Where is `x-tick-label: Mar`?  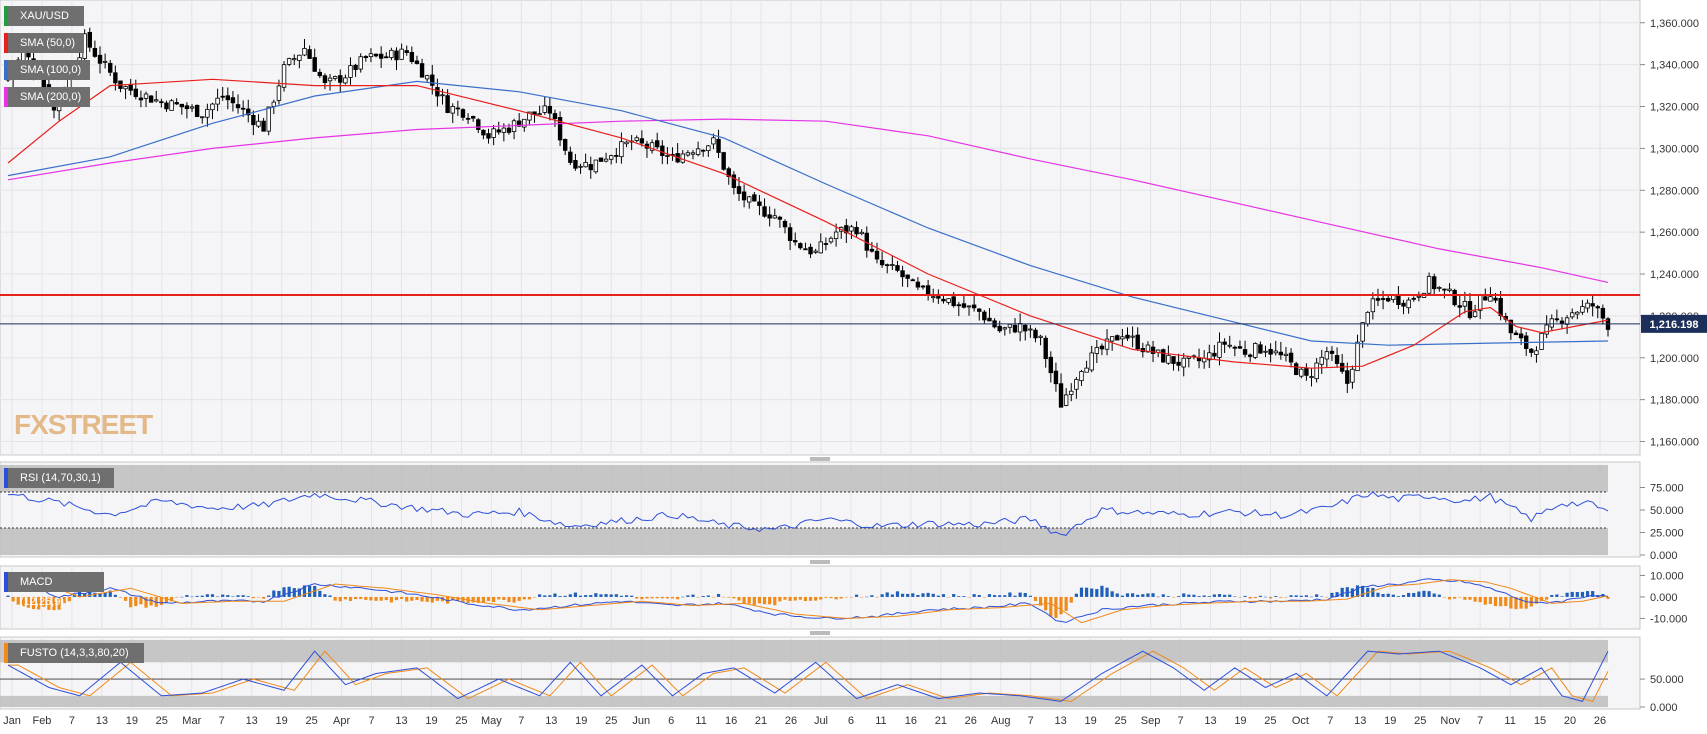
x-tick-label: Mar is located at coordinates (191, 721).